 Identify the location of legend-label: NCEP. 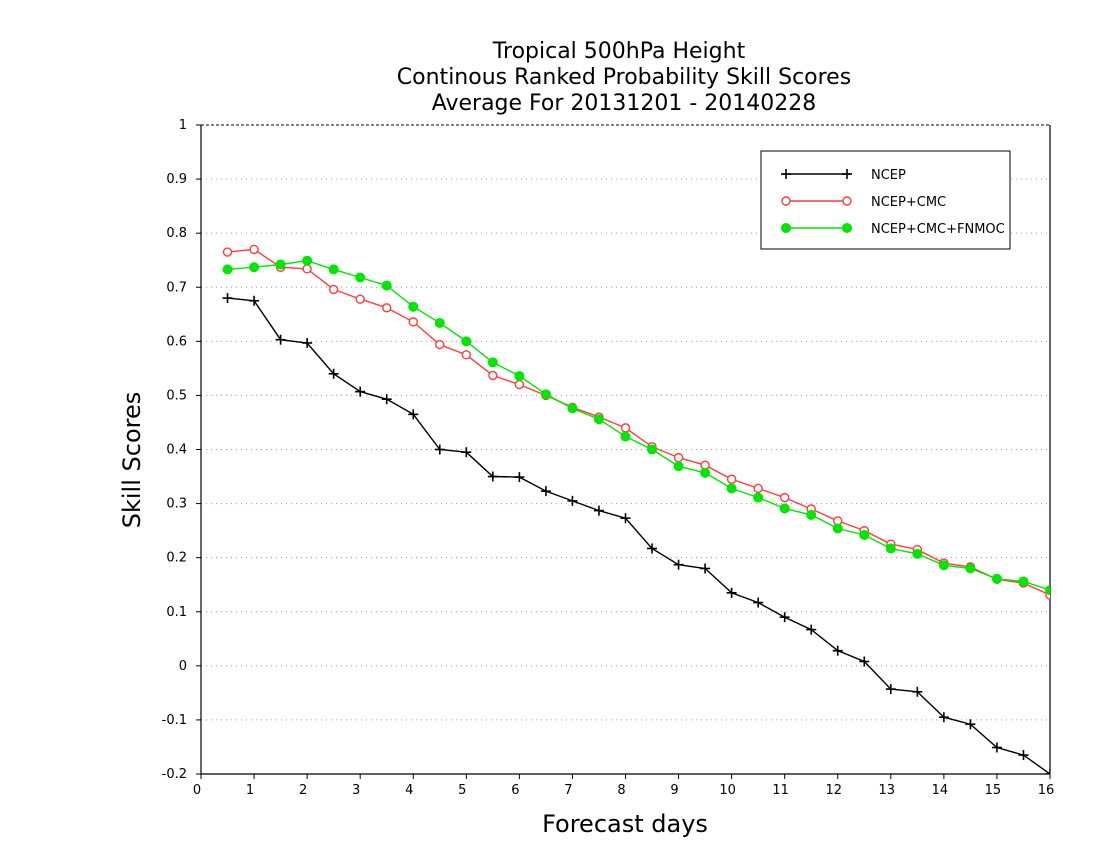
(888, 175).